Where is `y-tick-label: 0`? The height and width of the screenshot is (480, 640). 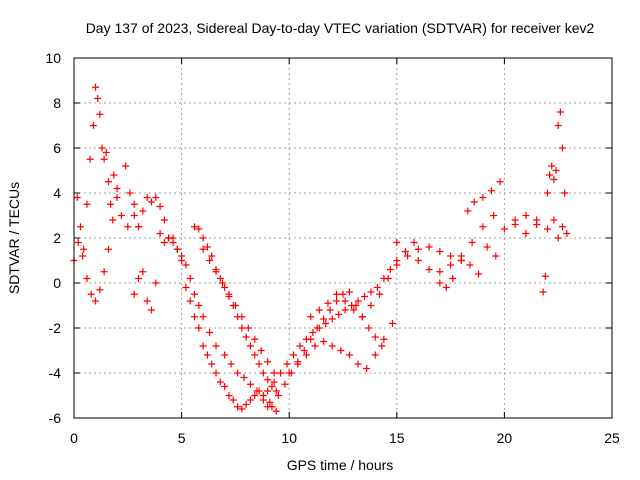
y-tick-label: 0 is located at coordinates (57, 283).